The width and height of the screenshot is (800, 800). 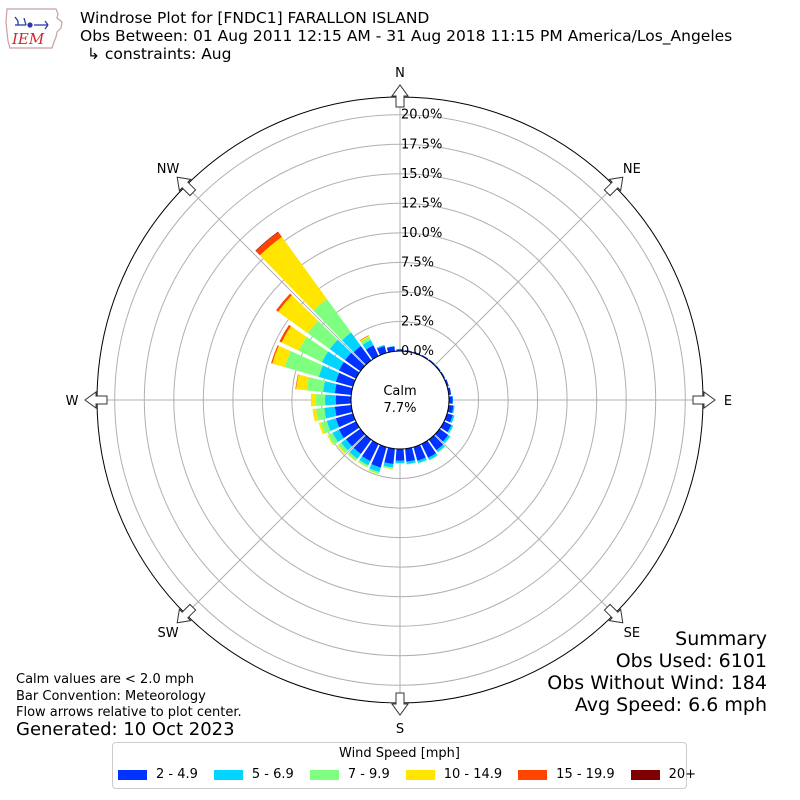 What do you see at coordinates (272, 774) in the screenshot?
I see `legend-label: 5 - 6.9` at bounding box center [272, 774].